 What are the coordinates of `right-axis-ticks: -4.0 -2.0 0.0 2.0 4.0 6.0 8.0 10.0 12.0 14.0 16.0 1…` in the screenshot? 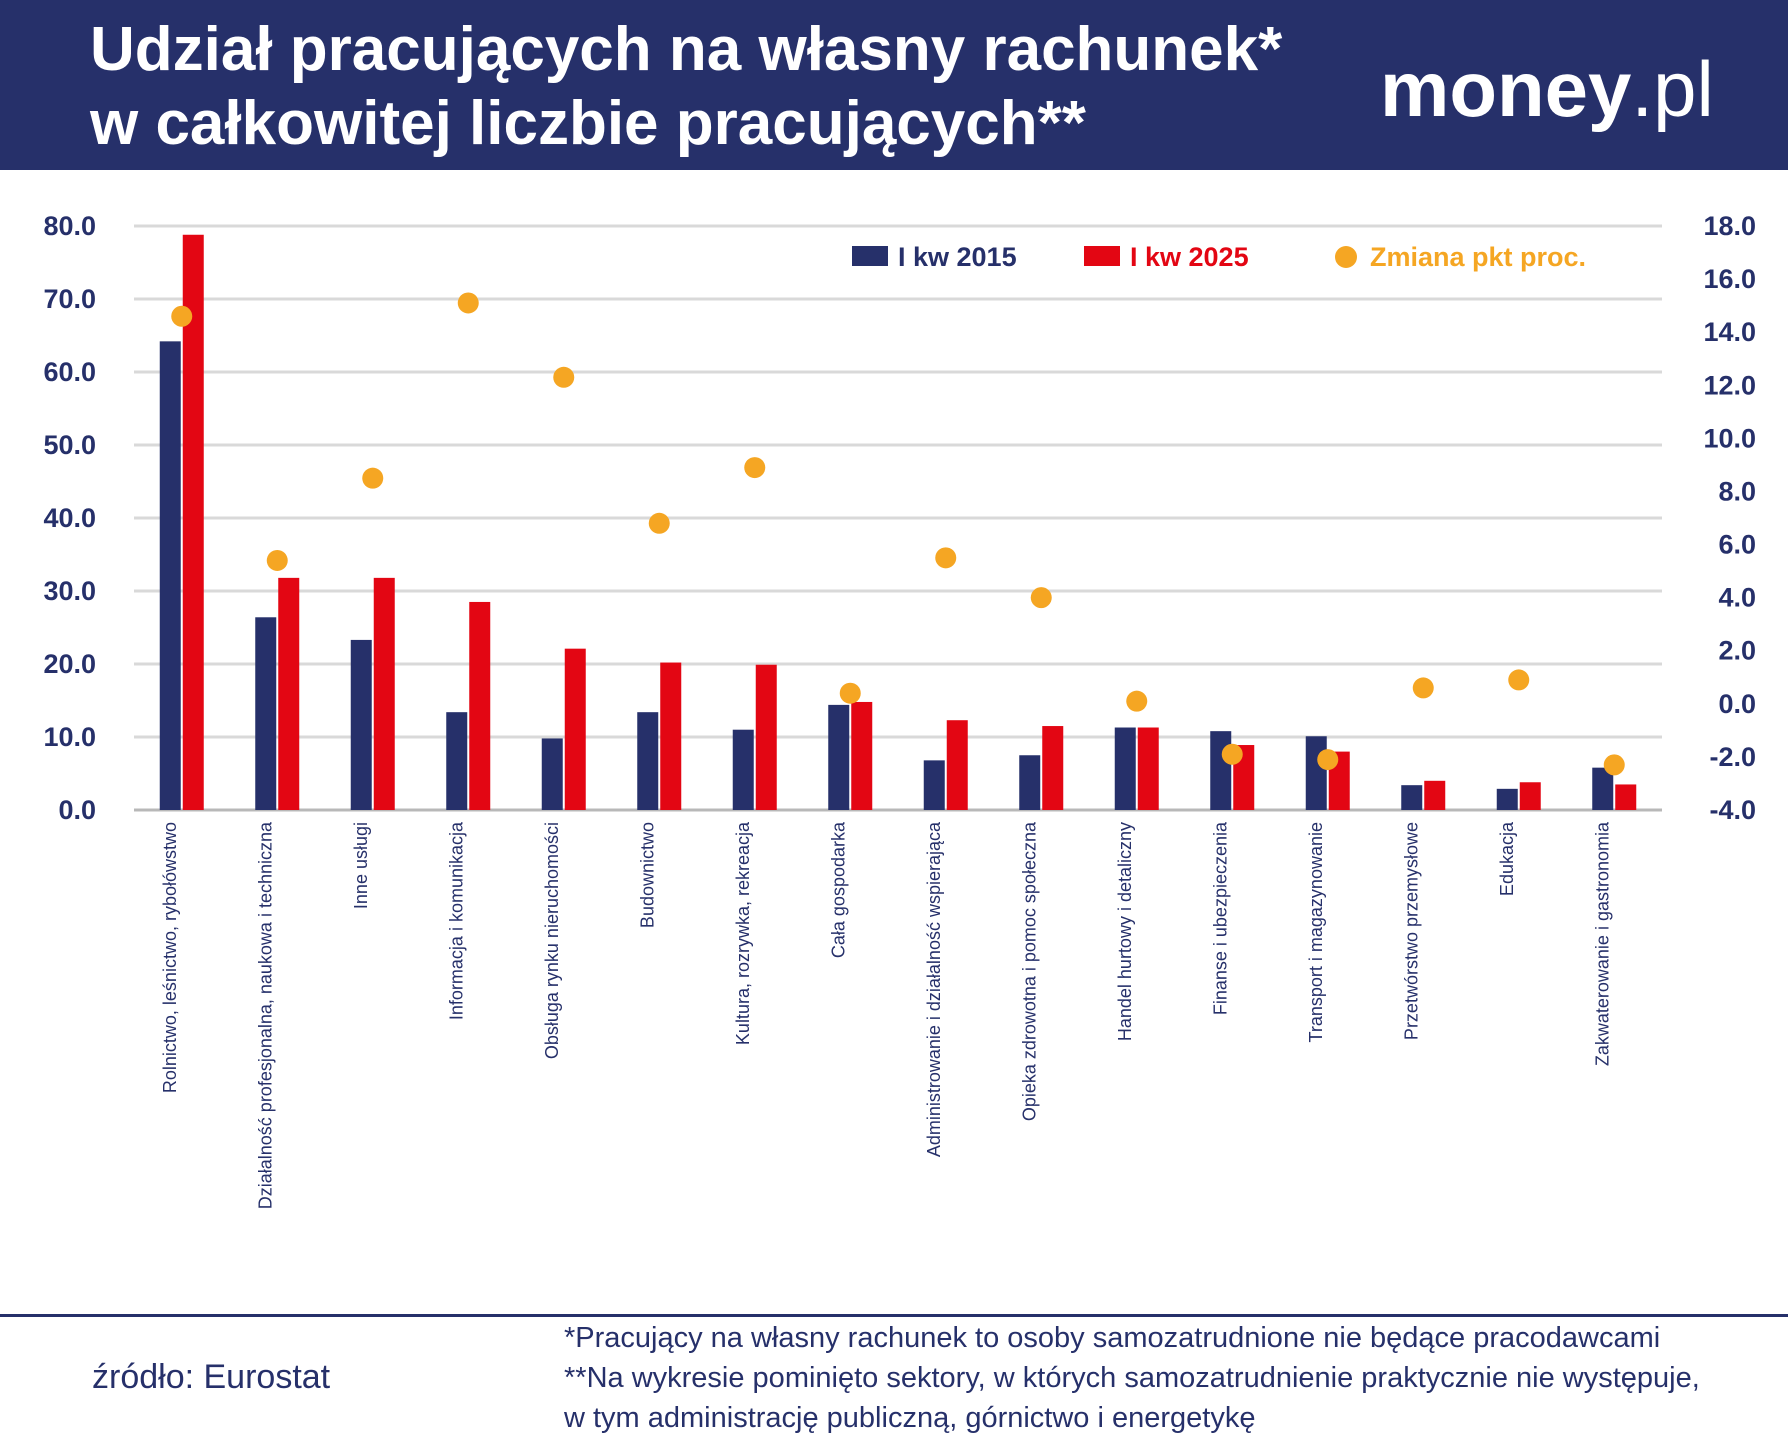 It's located at (1729, 518).